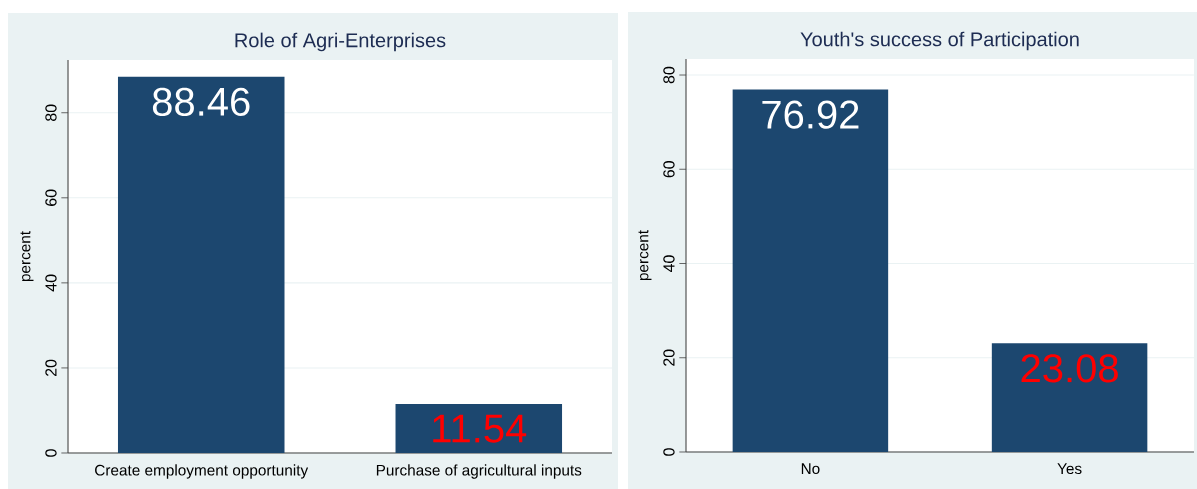  I want to click on chart-title: Youth's success of Participation, so click(939, 41).